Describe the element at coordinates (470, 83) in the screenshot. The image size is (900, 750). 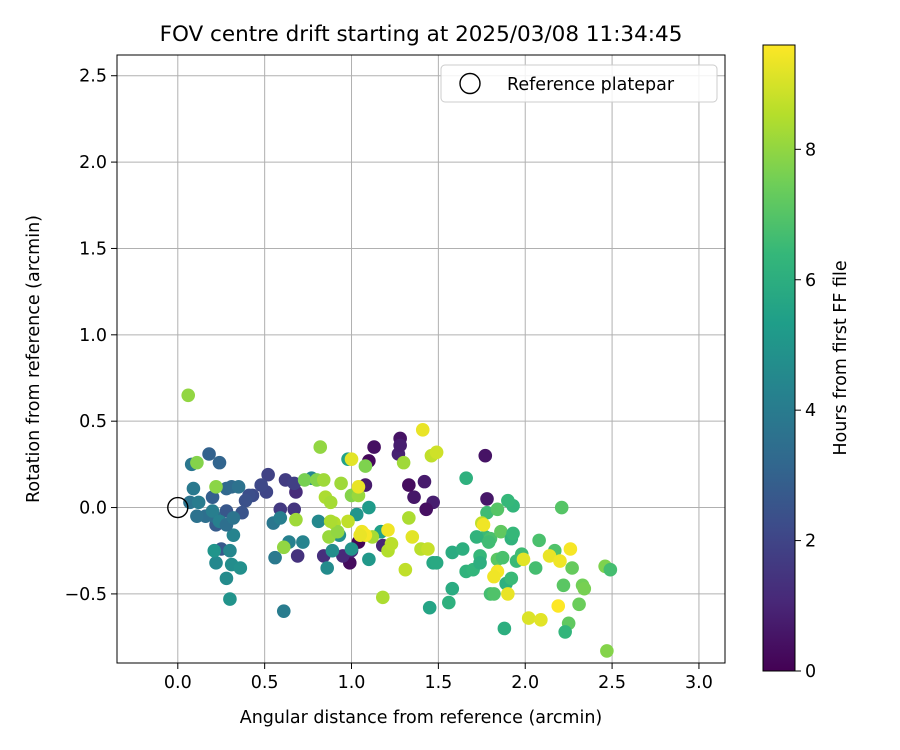
I see `legend-marker` at that location.